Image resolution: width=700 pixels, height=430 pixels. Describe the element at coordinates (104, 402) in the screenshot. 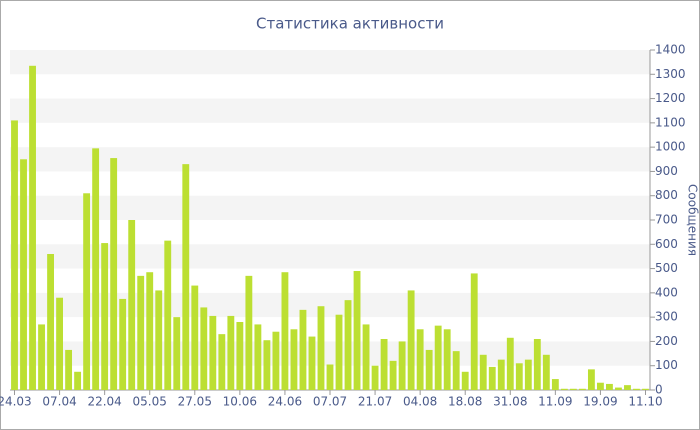

I see `x-tick-label: 22.04` at that location.